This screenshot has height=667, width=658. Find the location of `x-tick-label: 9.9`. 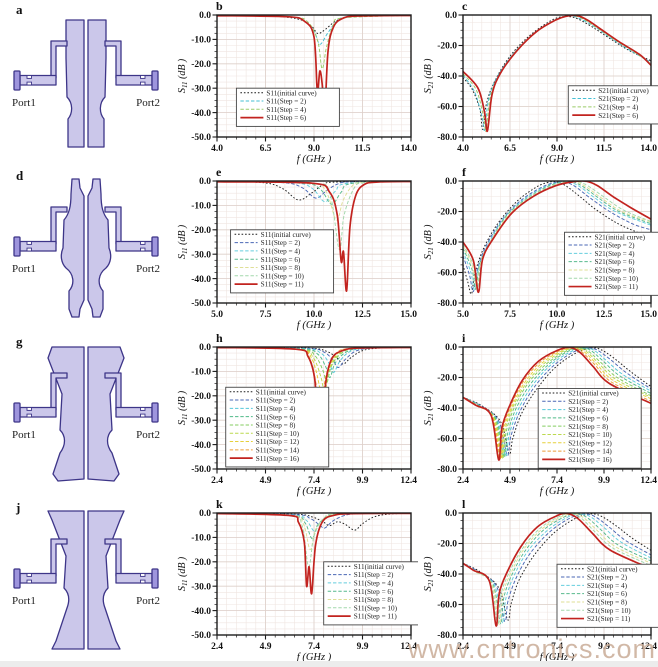

x-tick-label: 9.9 is located at coordinates (363, 481).